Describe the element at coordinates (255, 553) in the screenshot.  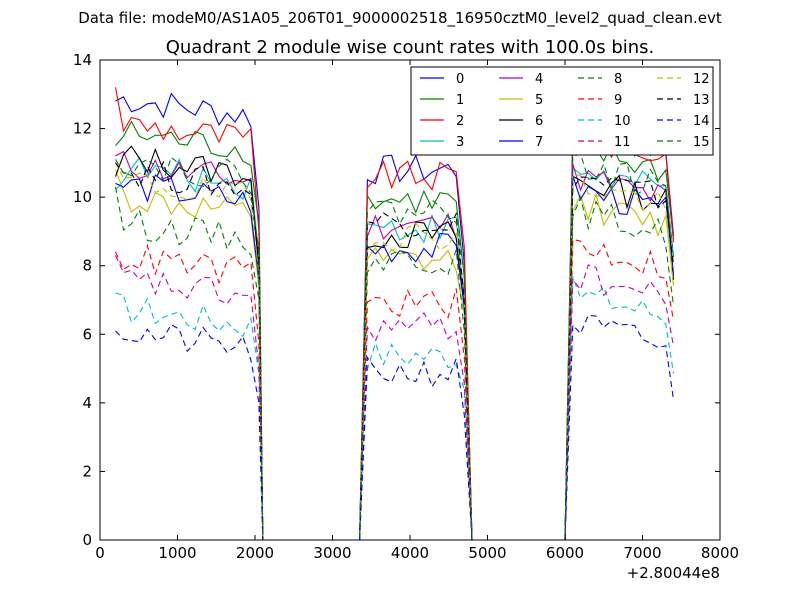
I see `x-tick-label: 2000` at that location.